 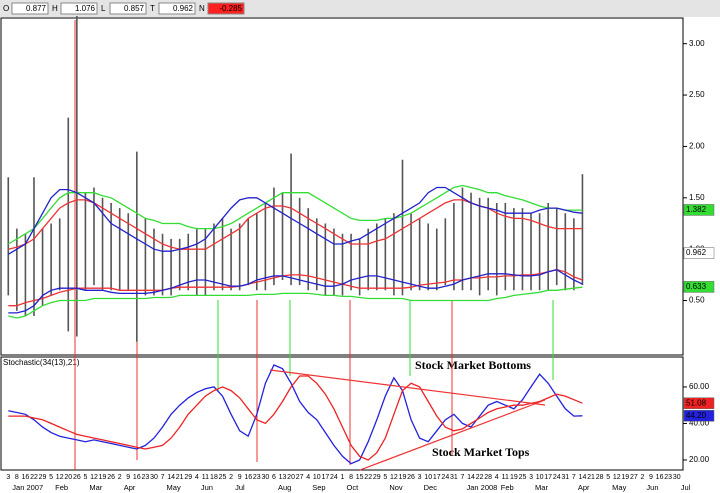 What do you see at coordinates (202, 8) in the screenshot?
I see `header-key: N` at bounding box center [202, 8].